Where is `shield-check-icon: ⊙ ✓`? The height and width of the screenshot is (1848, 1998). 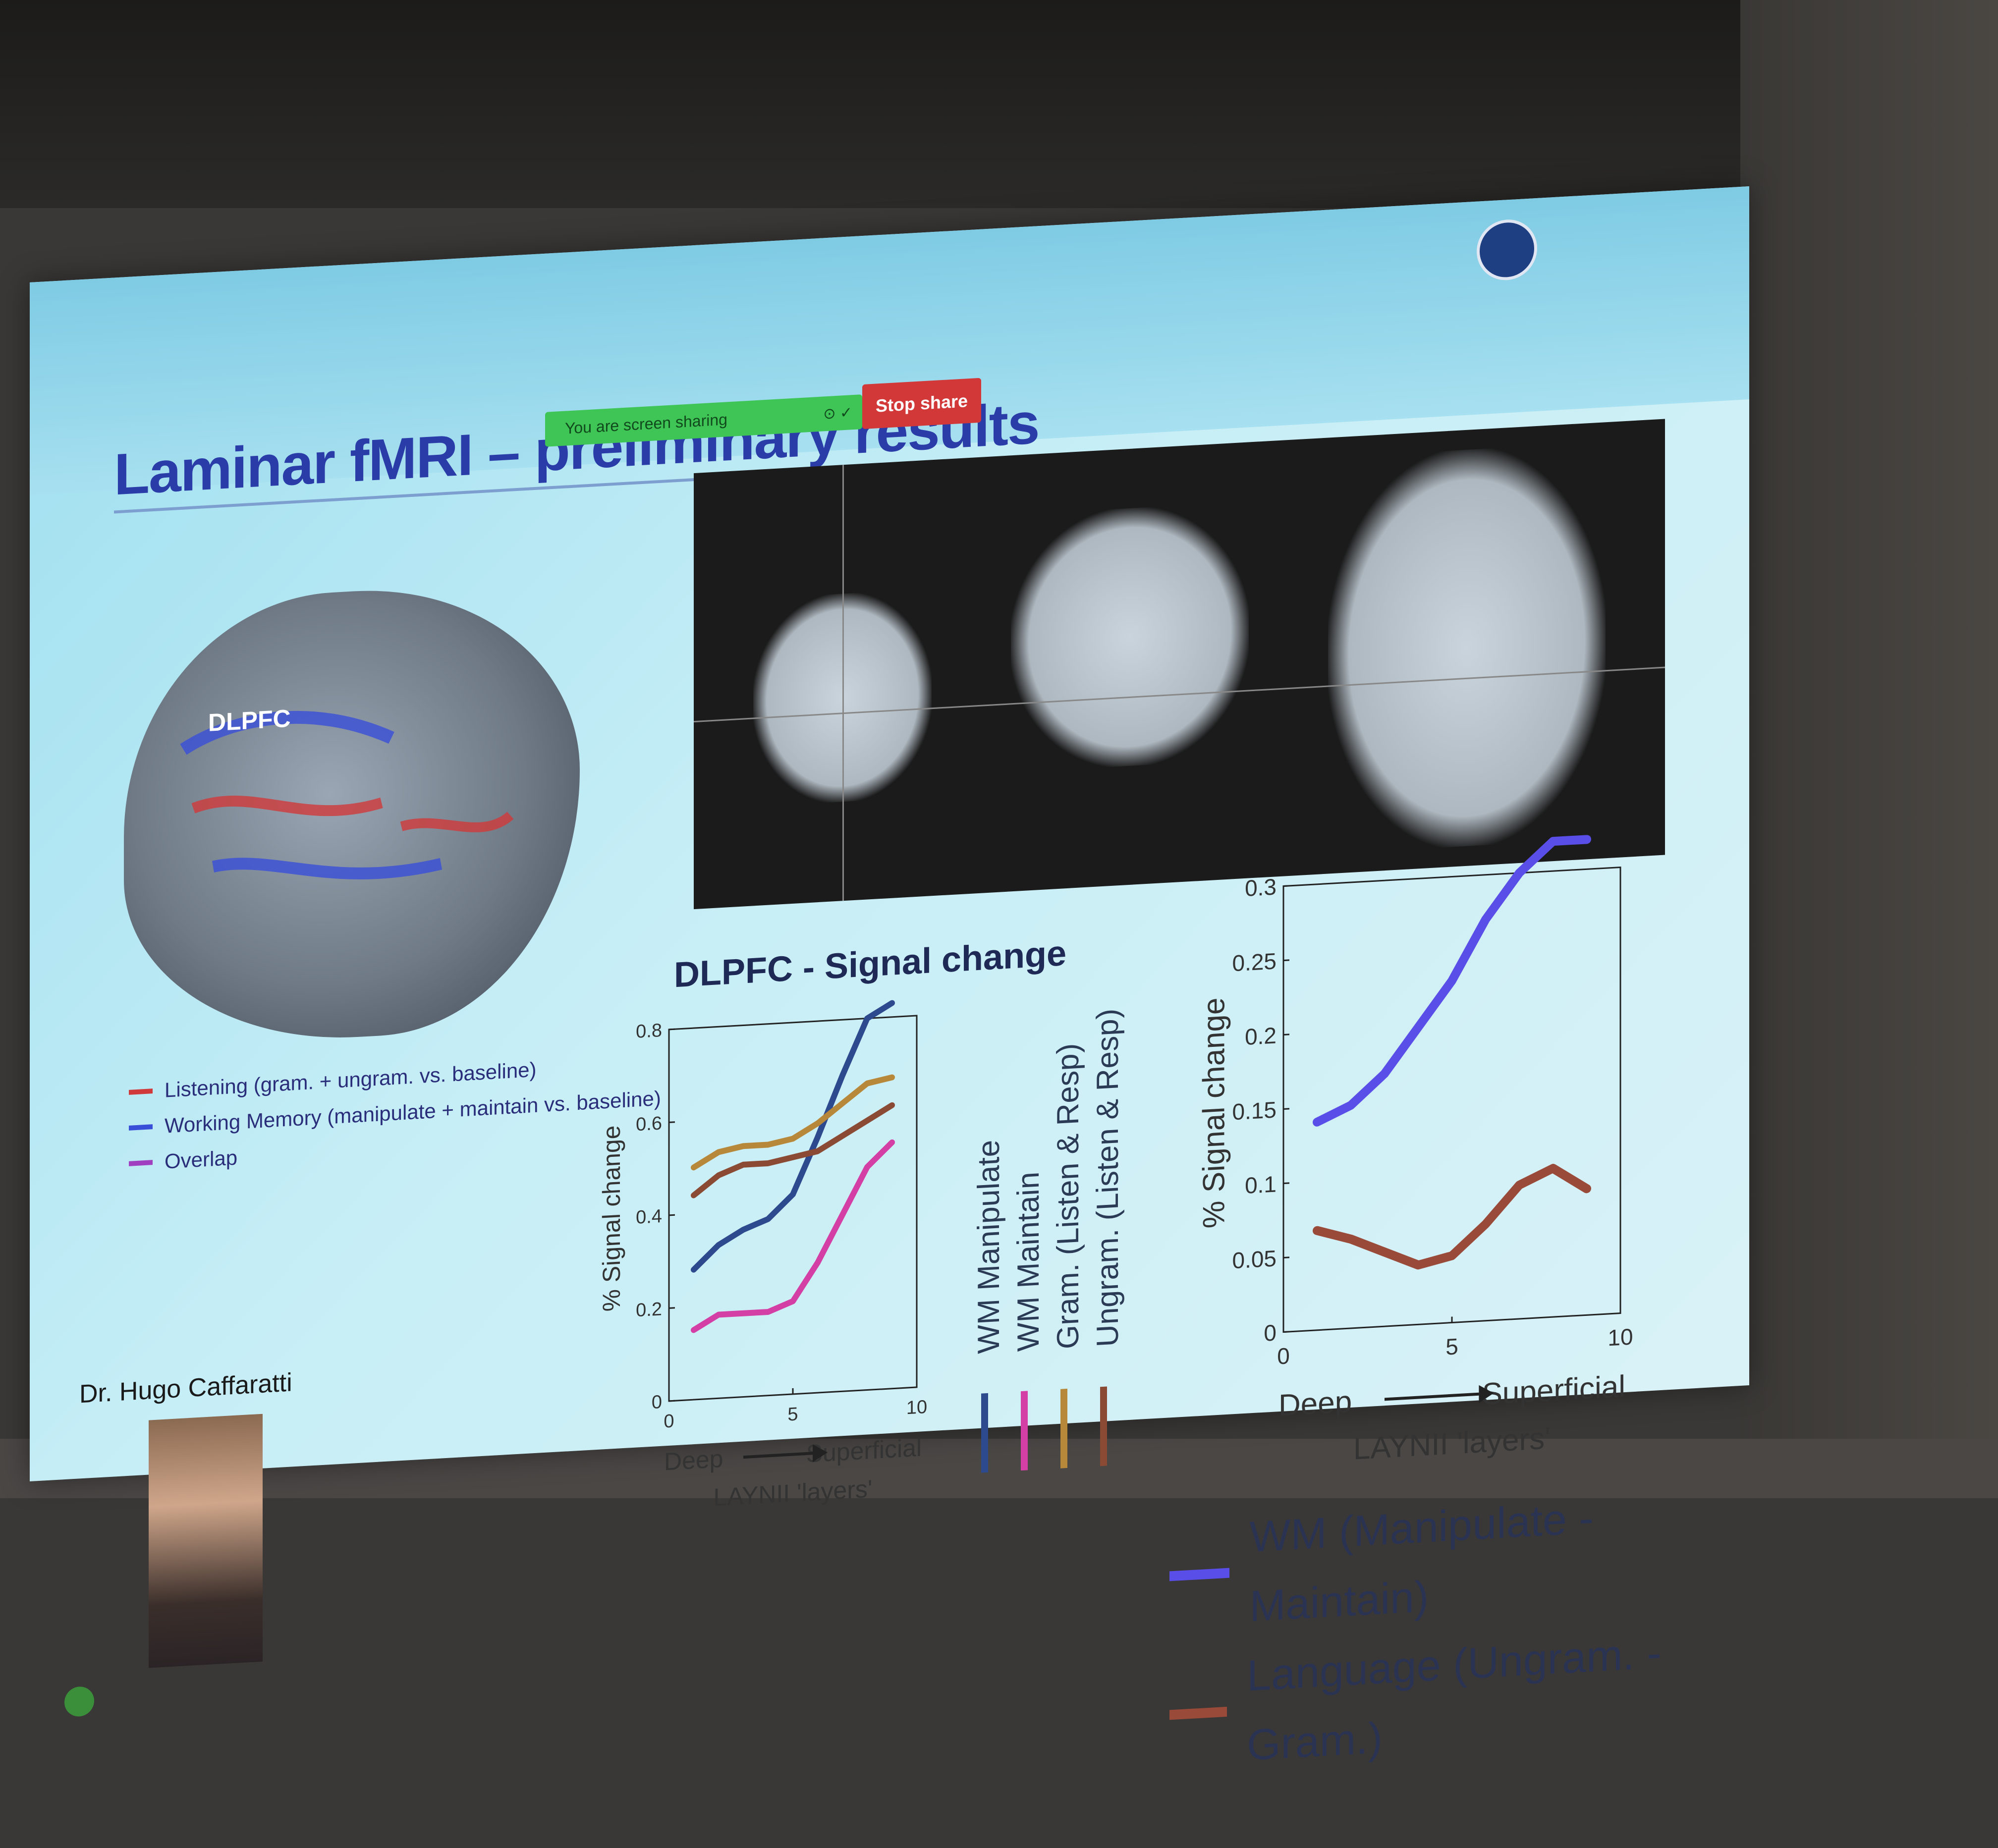 shield-check-icon: ⊙ ✓ is located at coordinates (837, 413).